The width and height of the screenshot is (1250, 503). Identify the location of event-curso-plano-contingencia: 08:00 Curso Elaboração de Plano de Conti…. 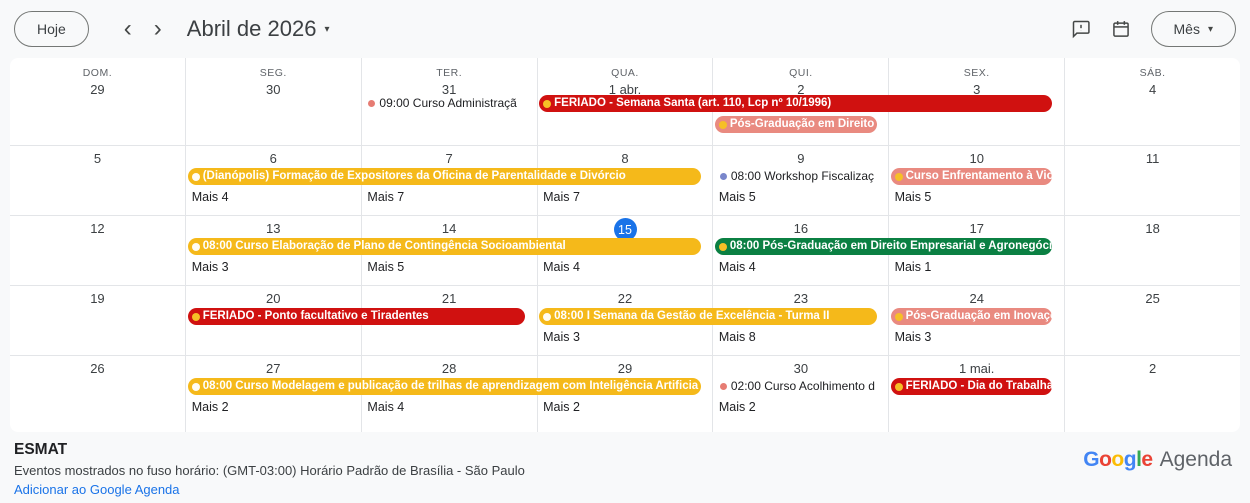
(444, 246).